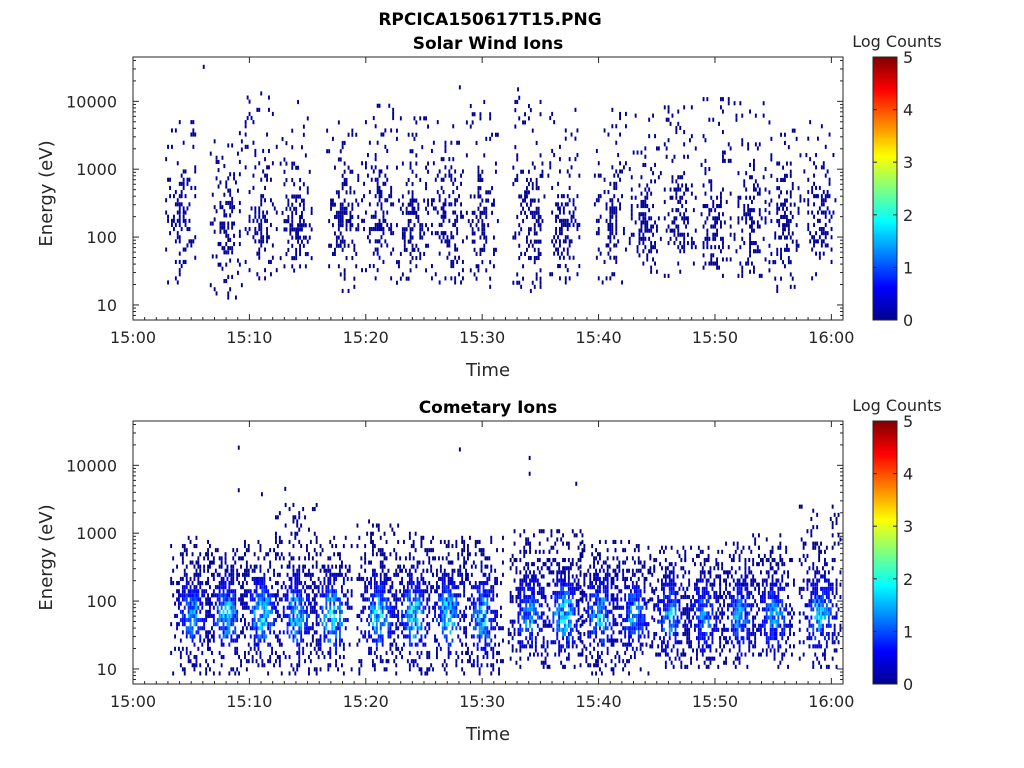 This screenshot has width=1024, height=768. I want to click on solar-wind-ions-y-tick-label: 10, so click(107, 305).